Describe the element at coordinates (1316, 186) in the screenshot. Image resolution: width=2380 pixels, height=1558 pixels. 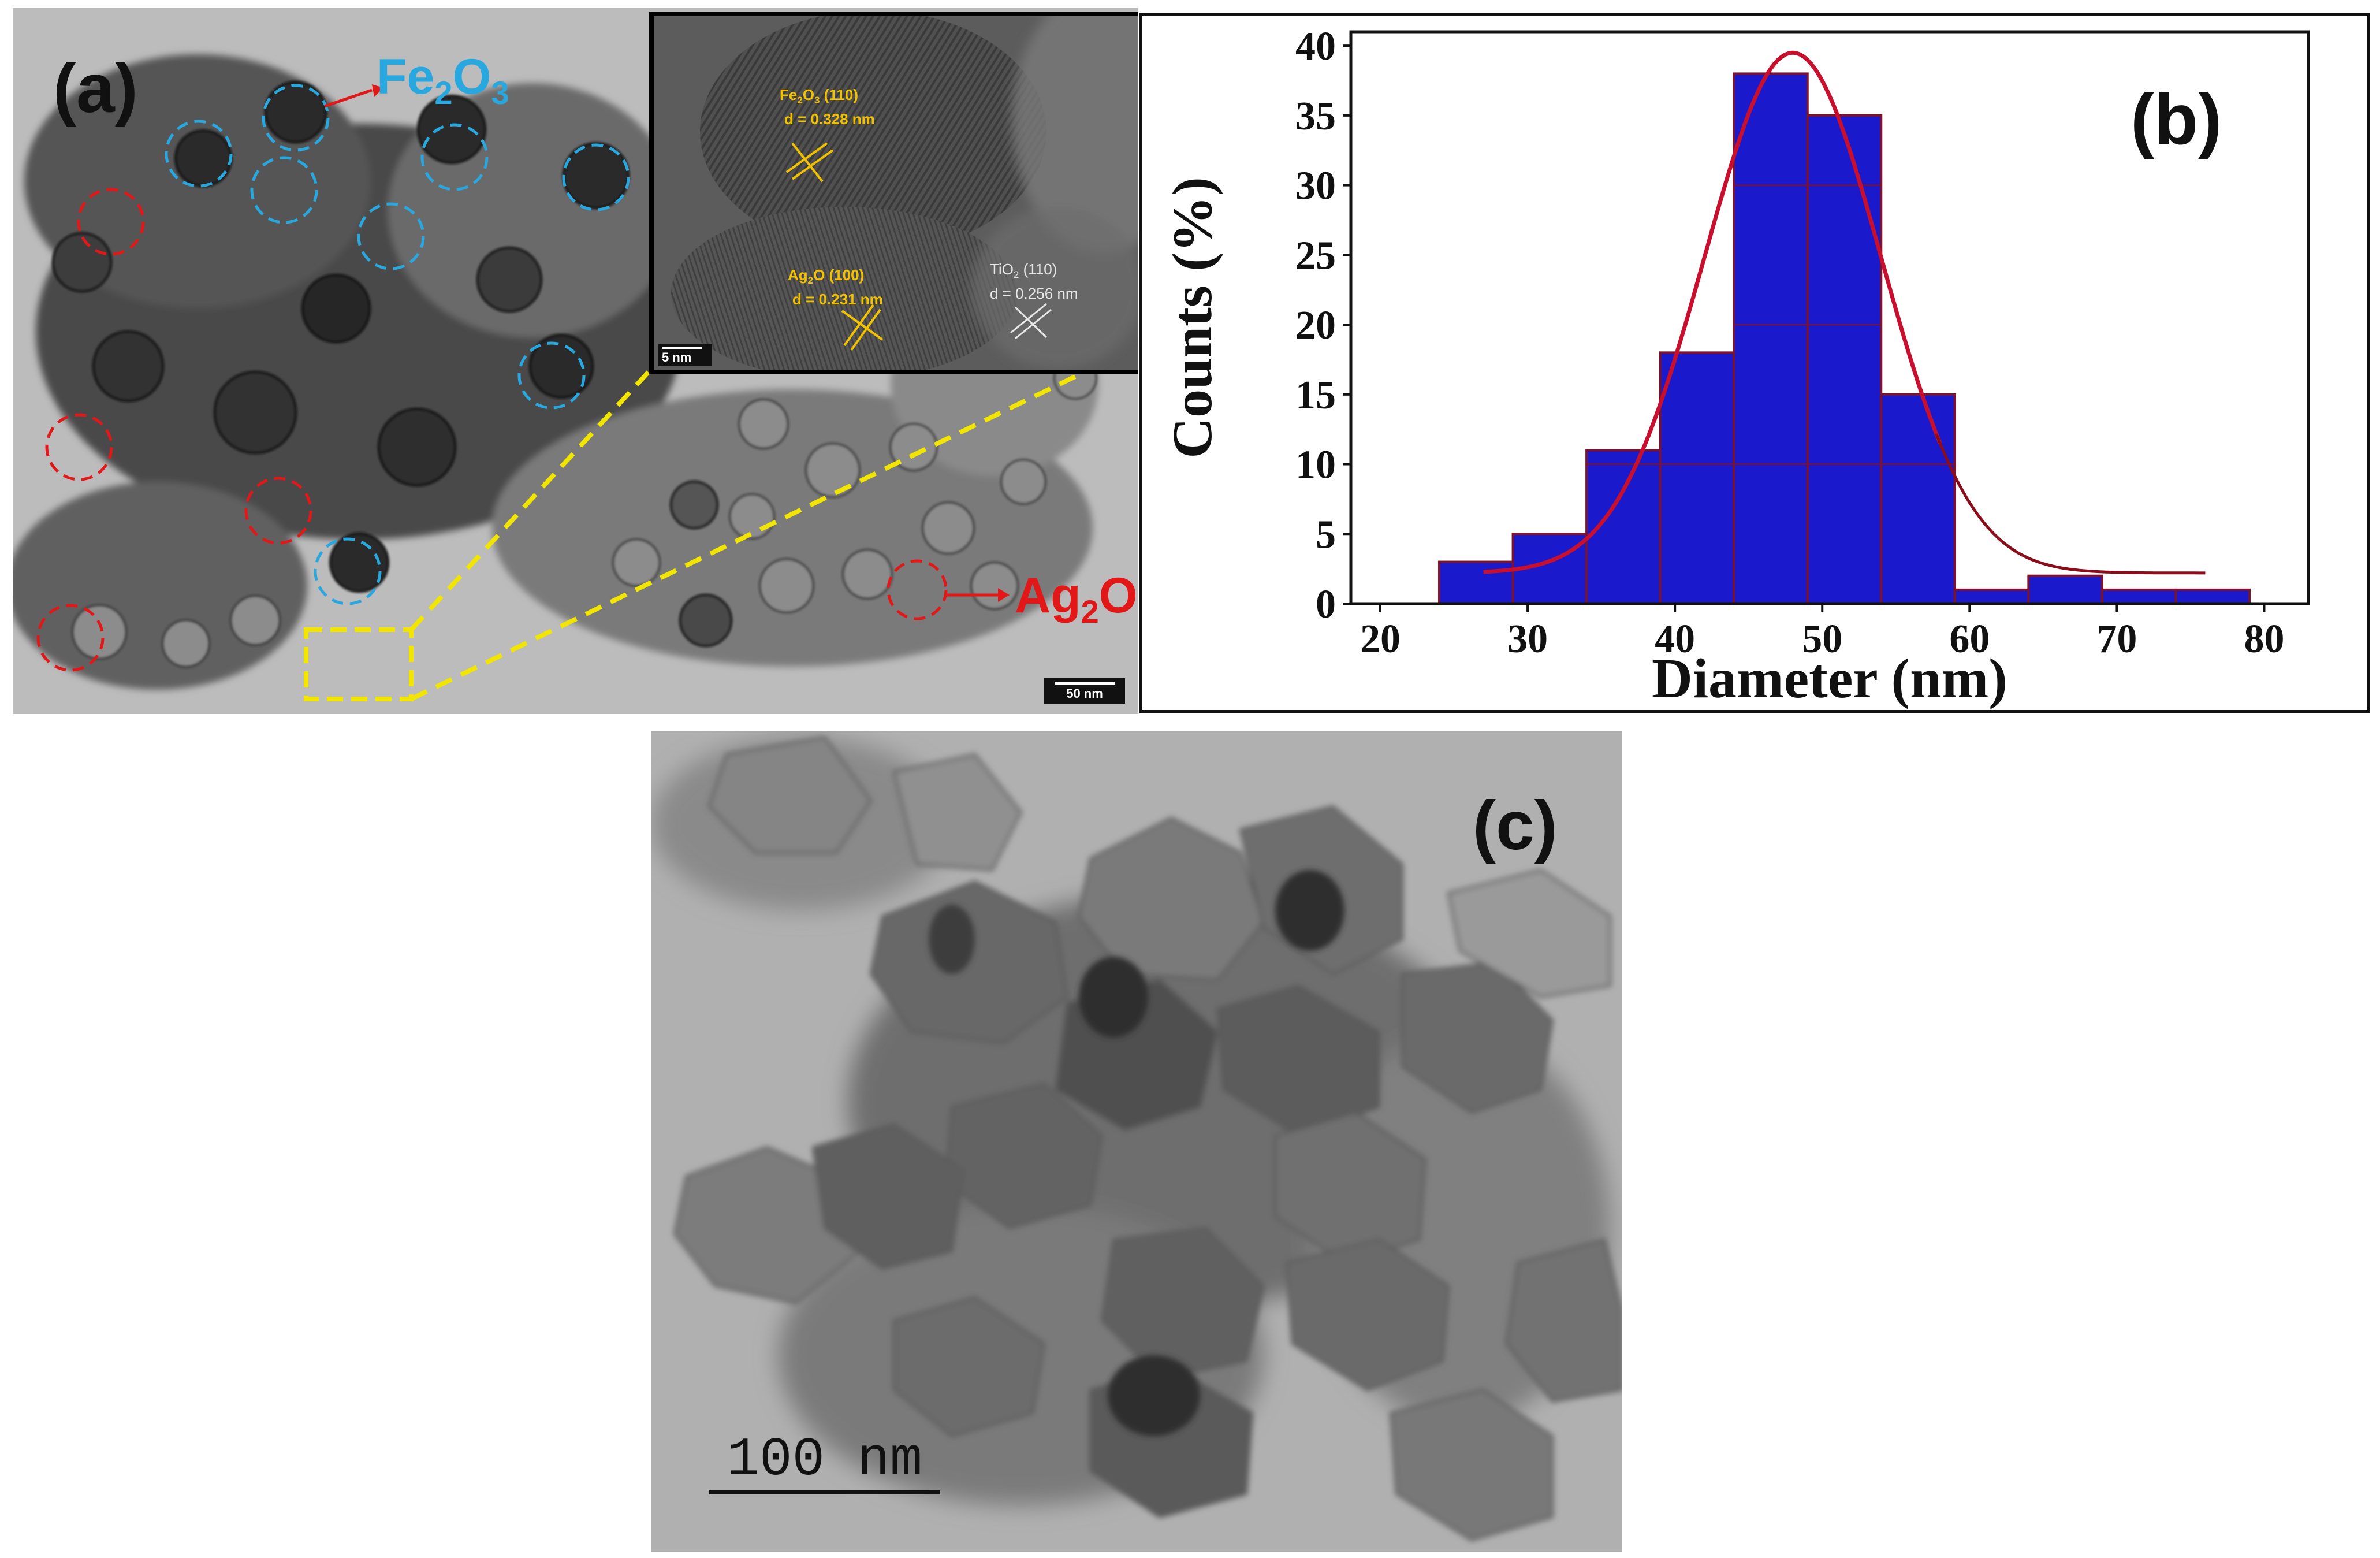
I see `y-tick-label: 30` at that location.